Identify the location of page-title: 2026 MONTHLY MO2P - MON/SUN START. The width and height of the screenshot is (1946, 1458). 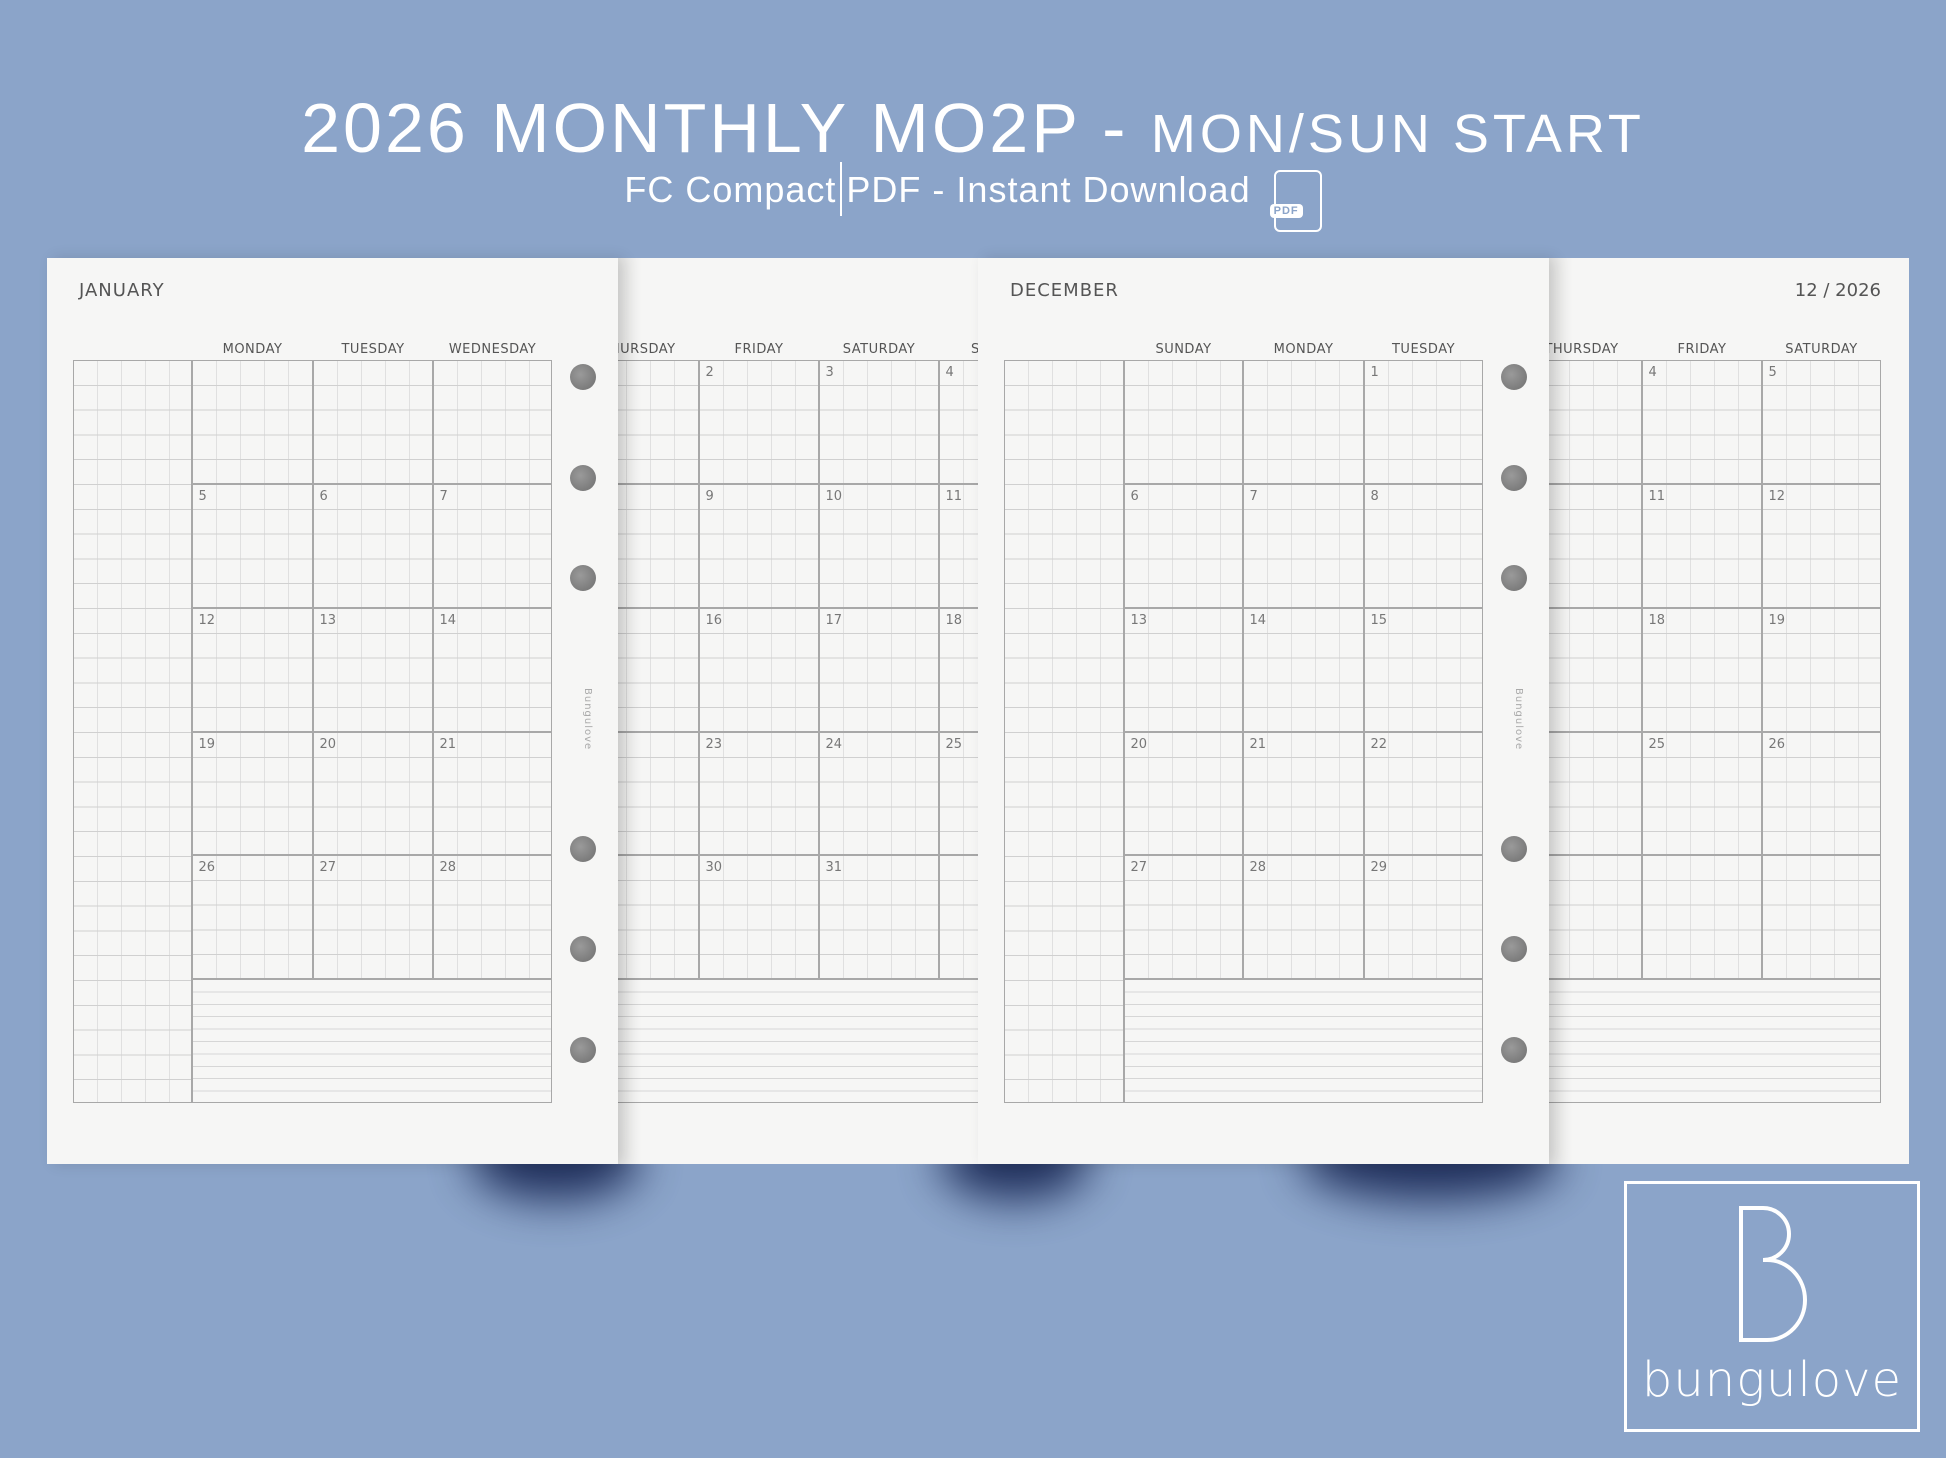
(973, 128).